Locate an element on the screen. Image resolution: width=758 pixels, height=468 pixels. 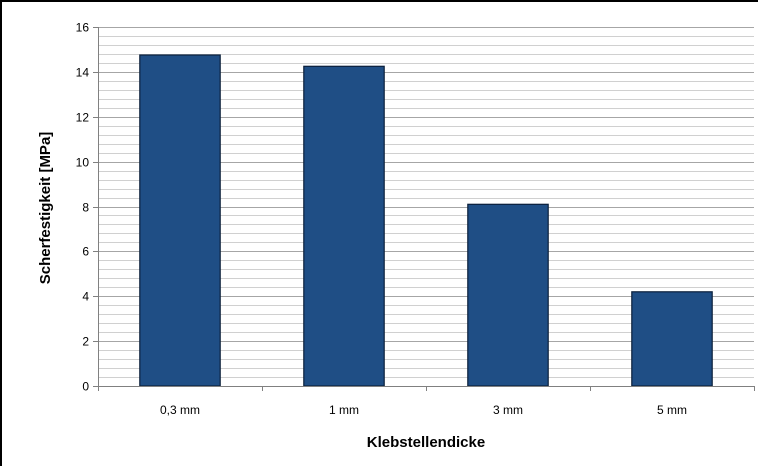
x-tick-label: 5 mm is located at coordinates (672, 410).